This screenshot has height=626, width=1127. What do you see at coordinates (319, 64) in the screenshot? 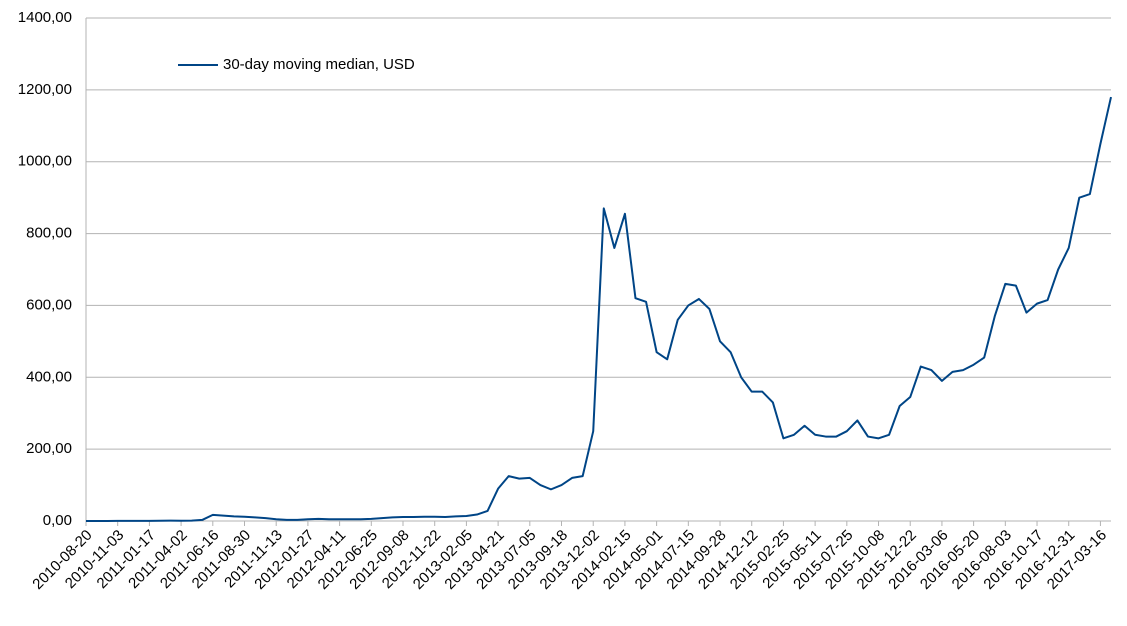
I see `legend-label: 30-day moving median, USD` at bounding box center [319, 64].